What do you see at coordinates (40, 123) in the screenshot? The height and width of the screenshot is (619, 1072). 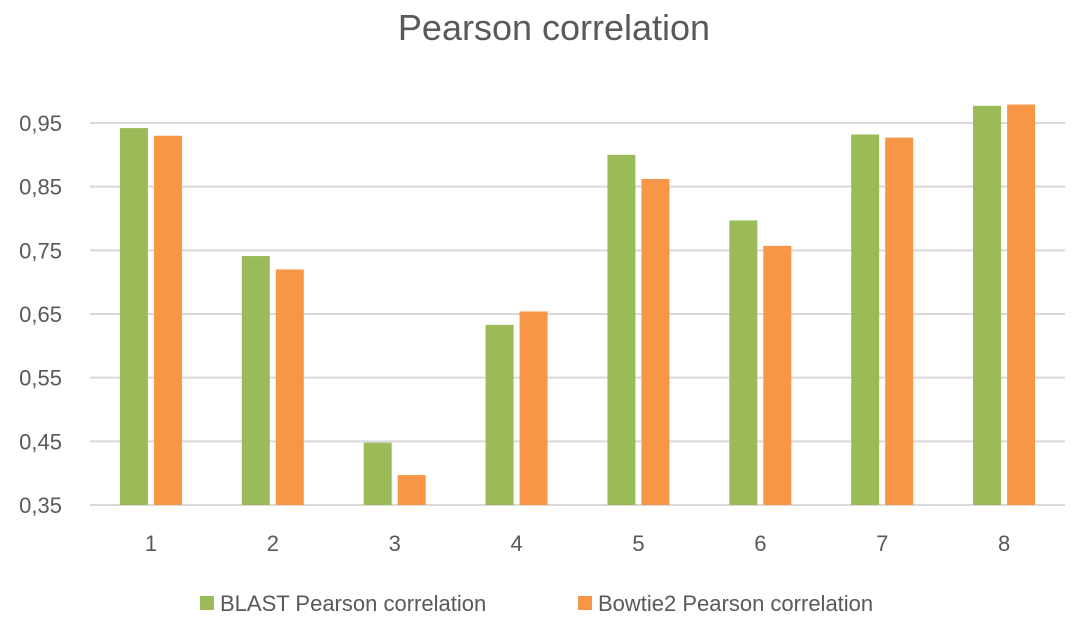 I see `y-tick-label: 0,95` at bounding box center [40, 123].